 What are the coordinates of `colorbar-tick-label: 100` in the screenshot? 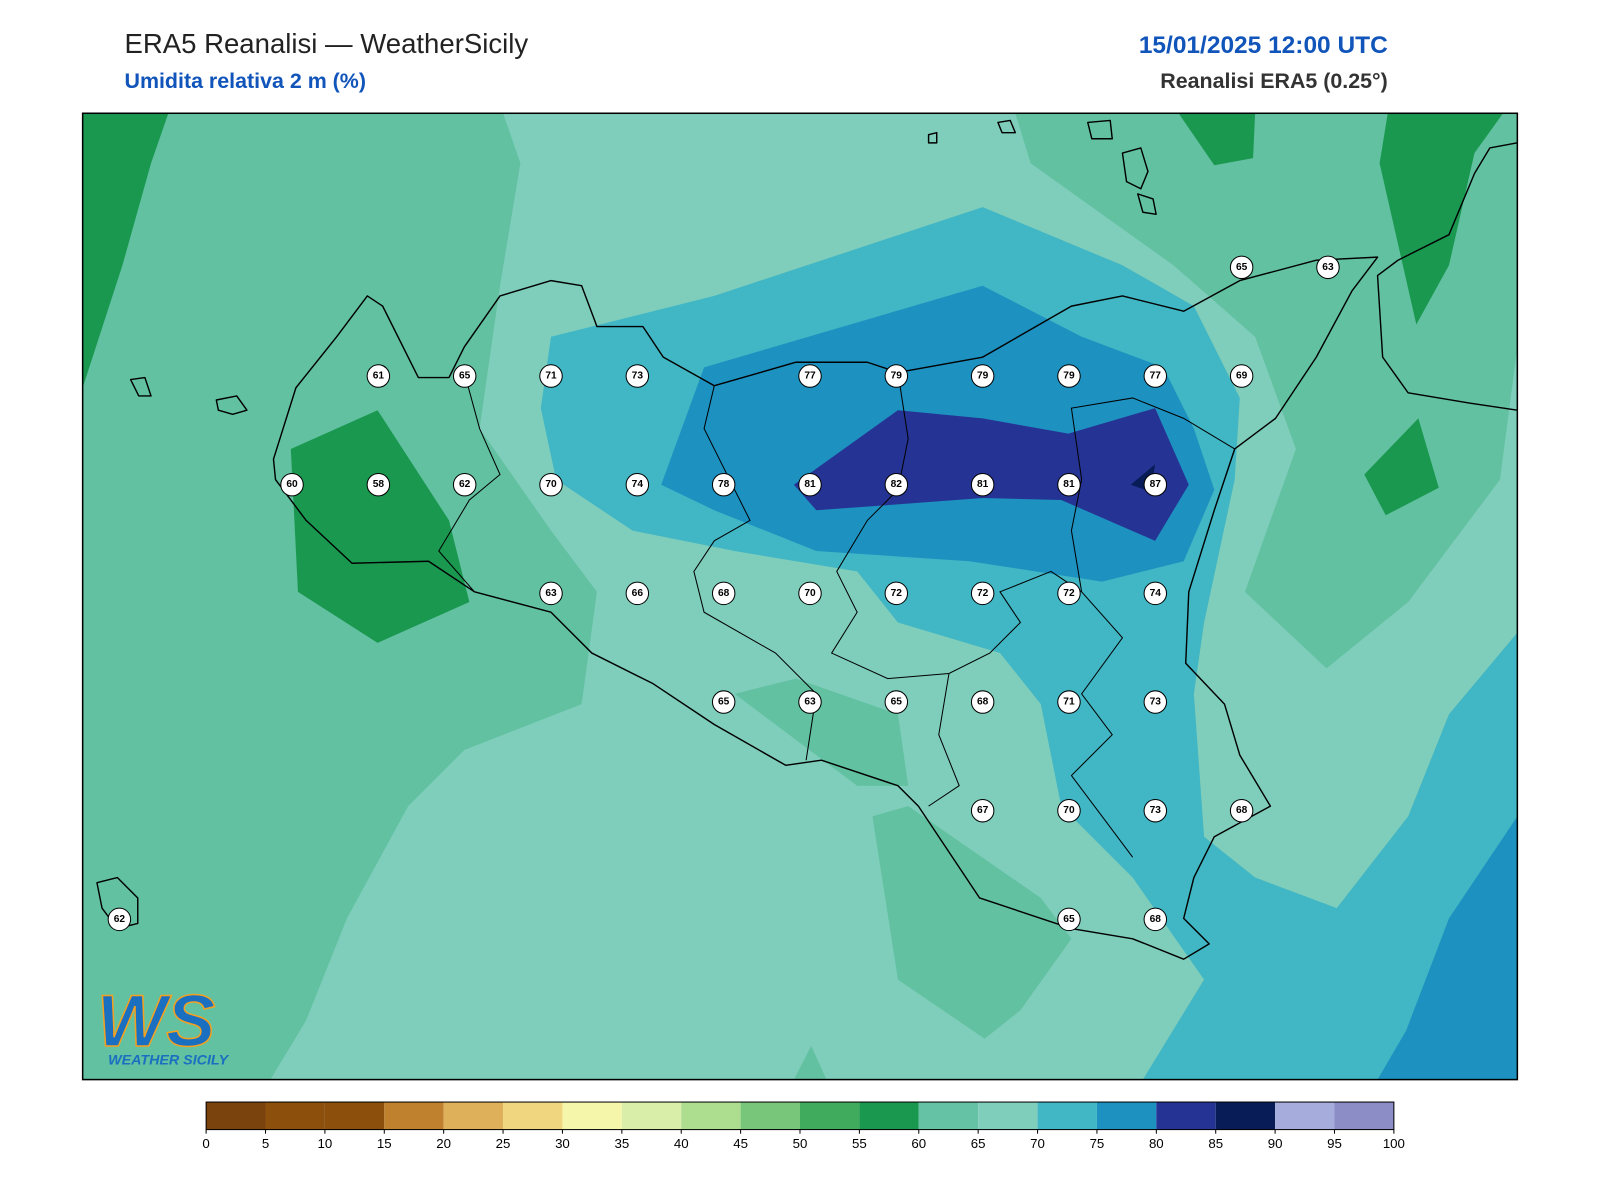 It's located at (1394, 1143).